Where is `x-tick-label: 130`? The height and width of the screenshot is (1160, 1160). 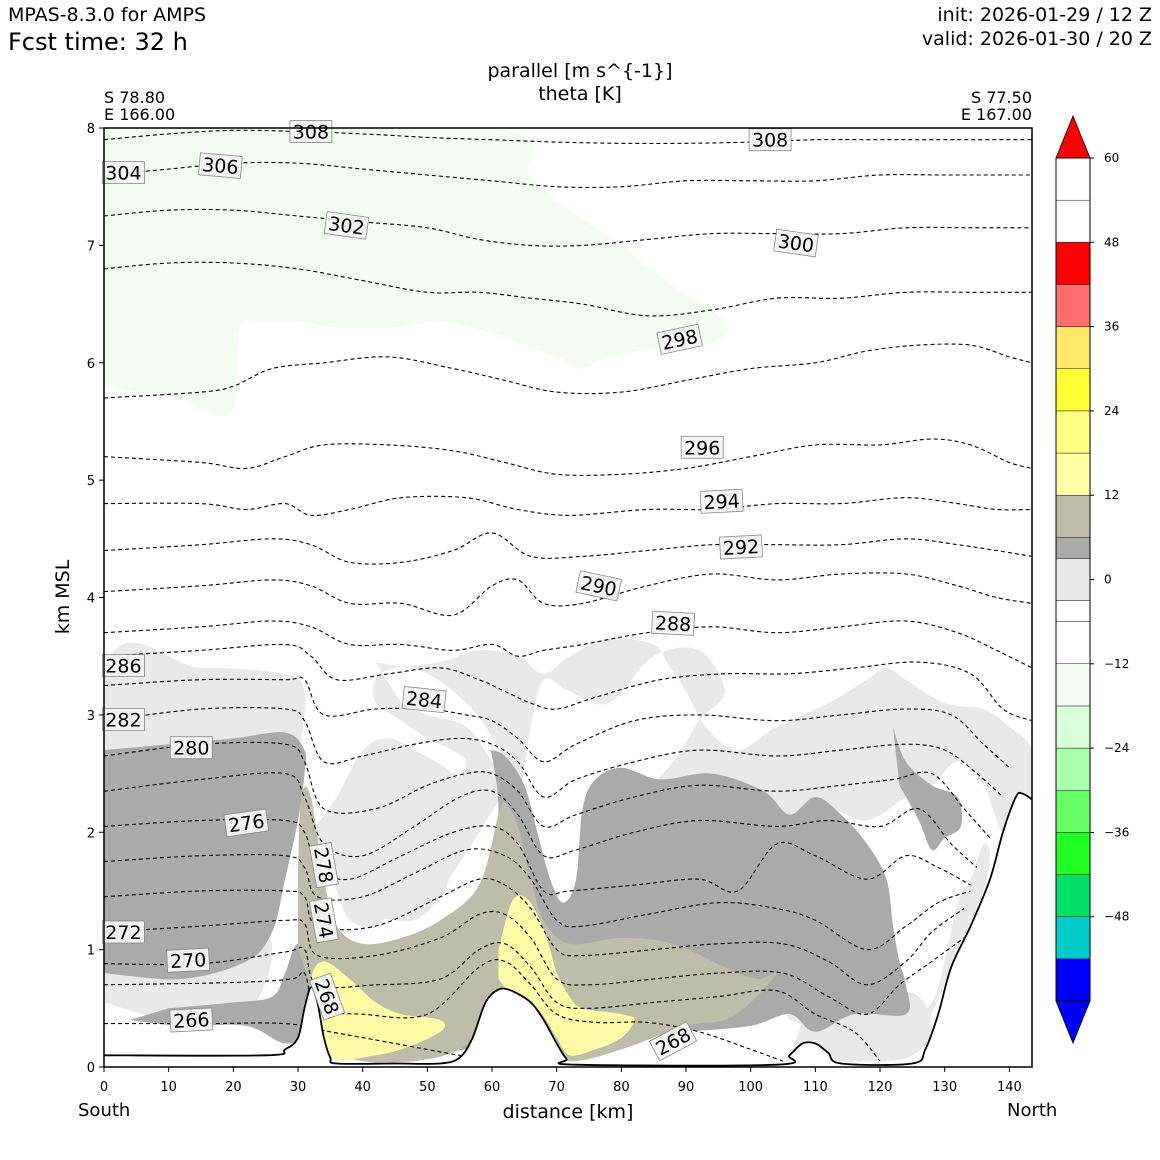
x-tick-label: 130 is located at coordinates (944, 1087).